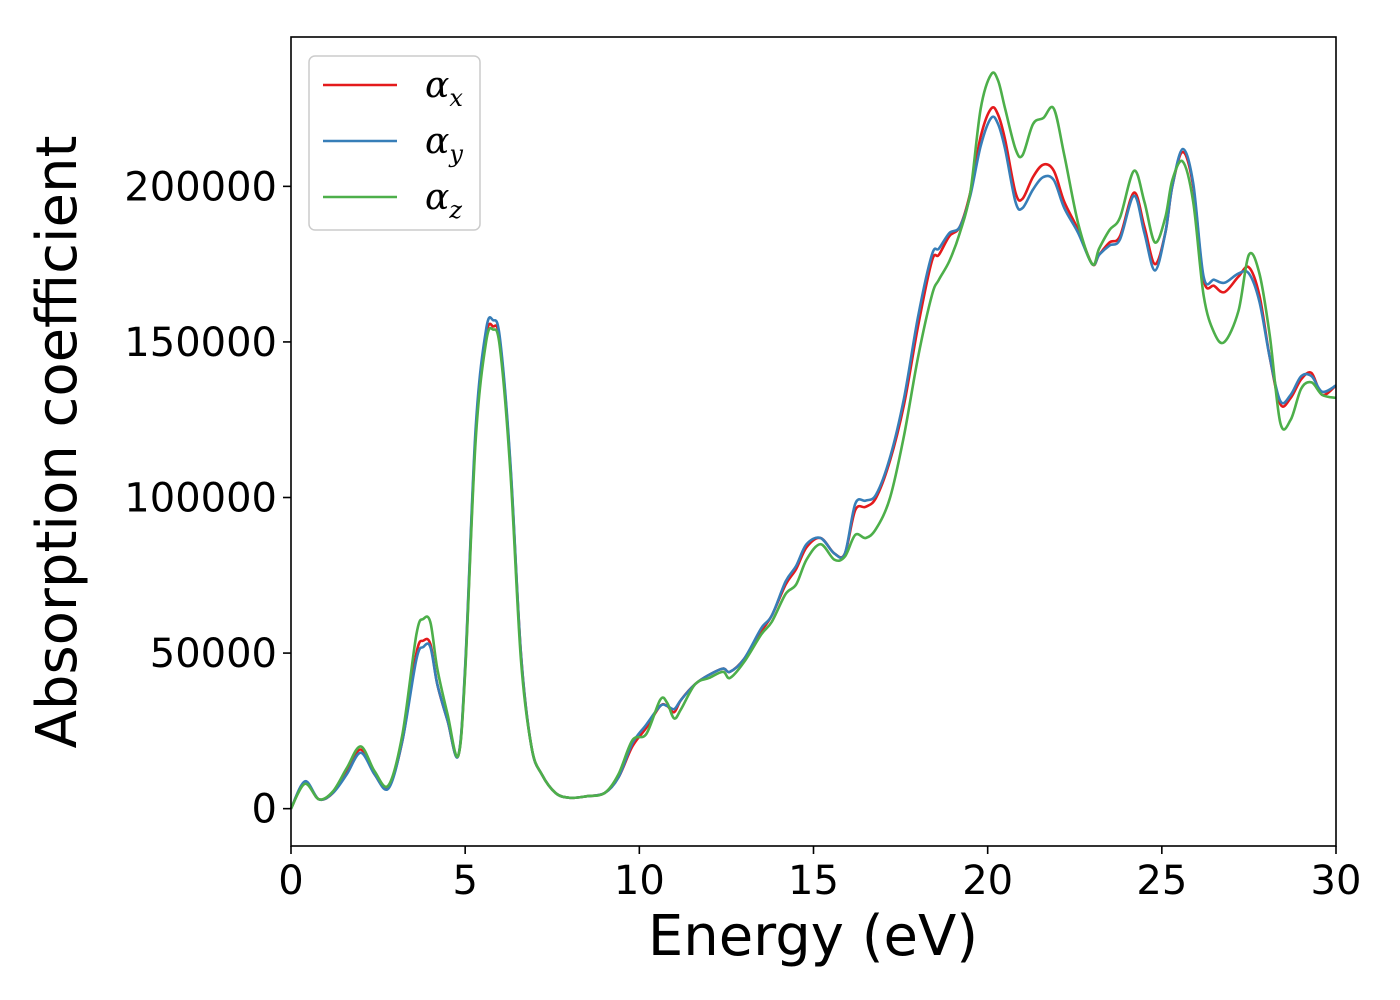 The width and height of the screenshot is (1400, 1000). What do you see at coordinates (444, 88) in the screenshot?
I see `legend-label-alpha-x: αx` at bounding box center [444, 88].